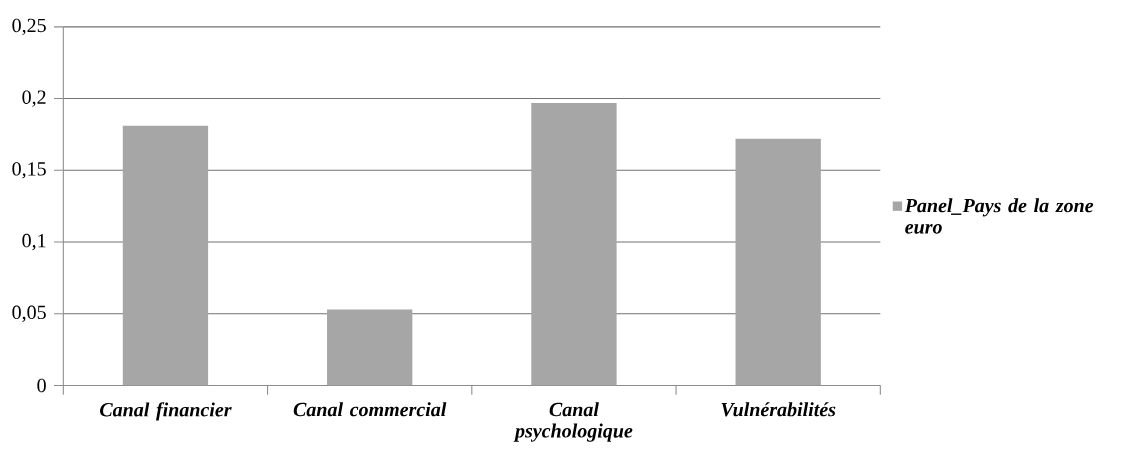 The height and width of the screenshot is (463, 1135). What do you see at coordinates (370, 409) in the screenshot?
I see `x-tick-label: Canal commercial` at bounding box center [370, 409].